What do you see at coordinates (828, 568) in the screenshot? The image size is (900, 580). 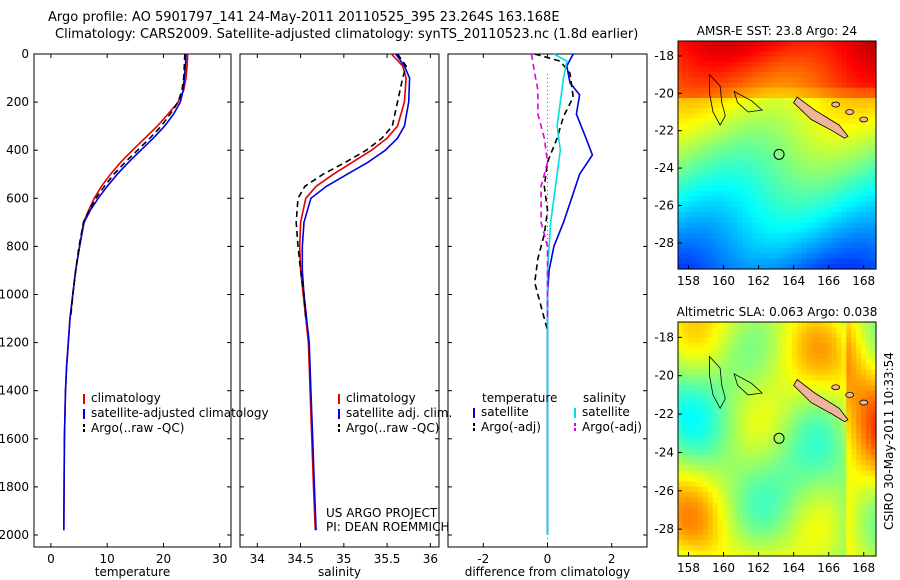 I see `sla_map-xtick-label: 166` at bounding box center [828, 568].